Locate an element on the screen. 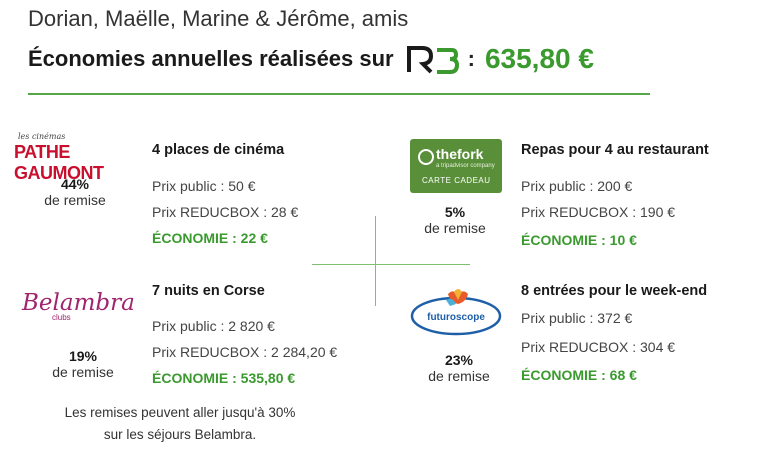 This screenshot has height=458, width=768. divider is located at coordinates (339, 94).